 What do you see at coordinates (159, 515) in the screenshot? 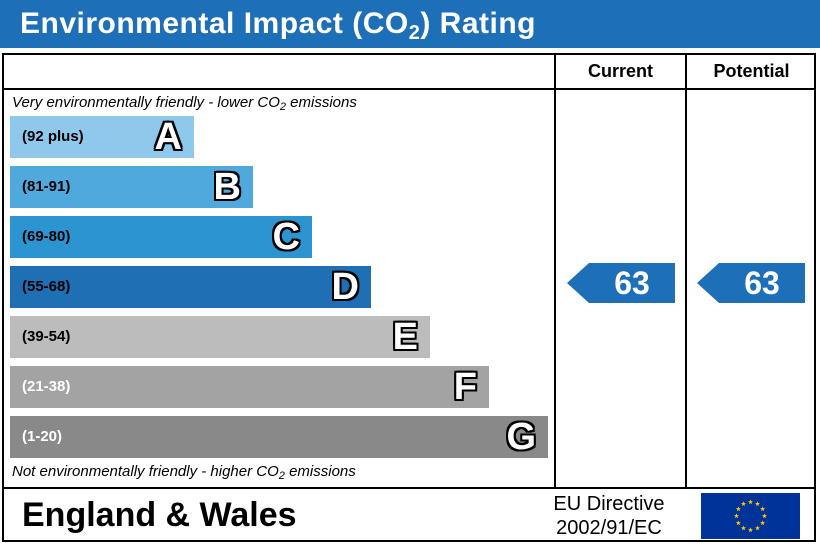
I see `footer-country: England & Wales` at bounding box center [159, 515].